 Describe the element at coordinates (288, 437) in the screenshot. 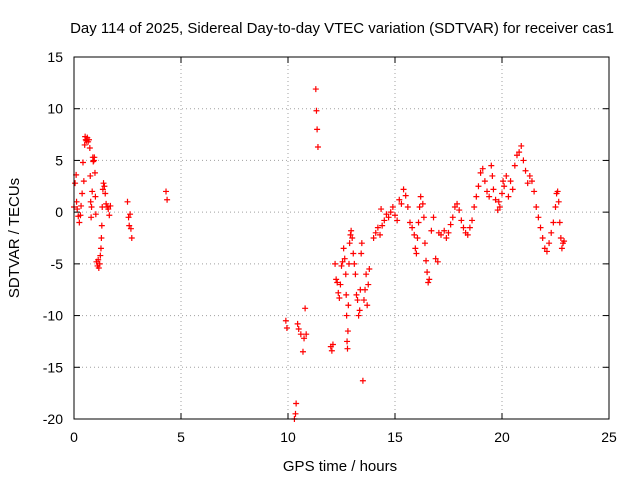

I see `x-tick-label: 10` at that location.